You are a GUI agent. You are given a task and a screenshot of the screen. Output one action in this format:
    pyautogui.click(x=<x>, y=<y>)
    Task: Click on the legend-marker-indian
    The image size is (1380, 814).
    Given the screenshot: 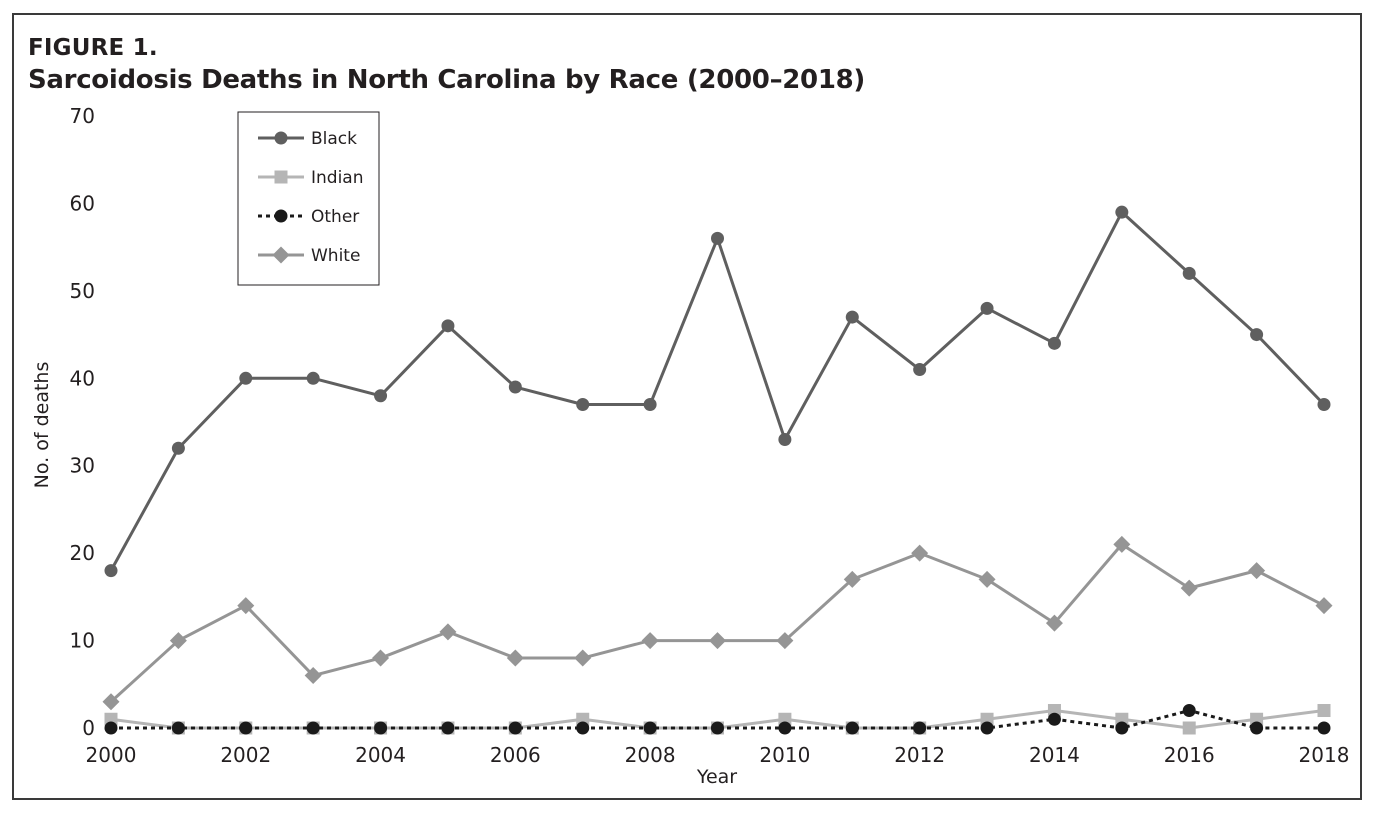 What is the action you would take?
    pyautogui.click(x=281, y=177)
    